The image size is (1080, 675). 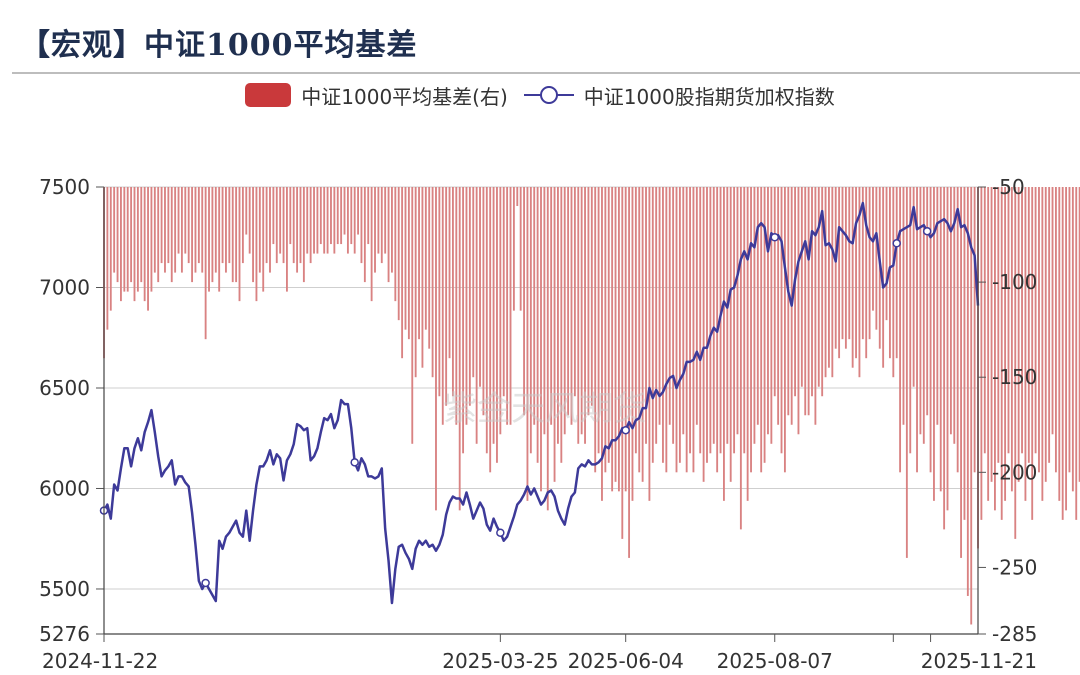 What do you see at coordinates (1014, 567) in the screenshot?
I see `y-right-tick-label: -250` at bounding box center [1014, 567].